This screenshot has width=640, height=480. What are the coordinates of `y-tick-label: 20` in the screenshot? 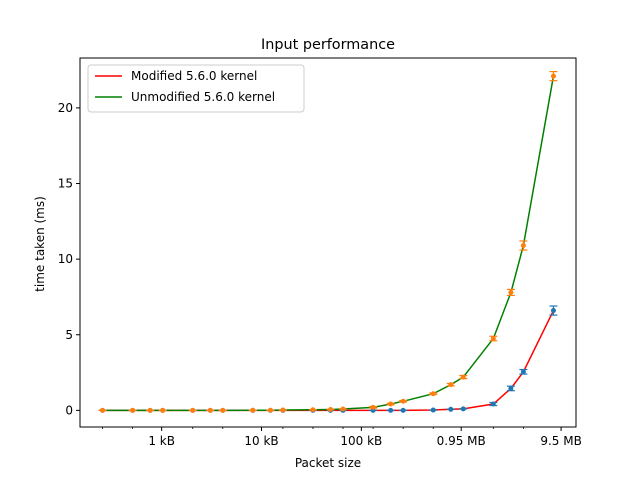 It's located at (65, 108).